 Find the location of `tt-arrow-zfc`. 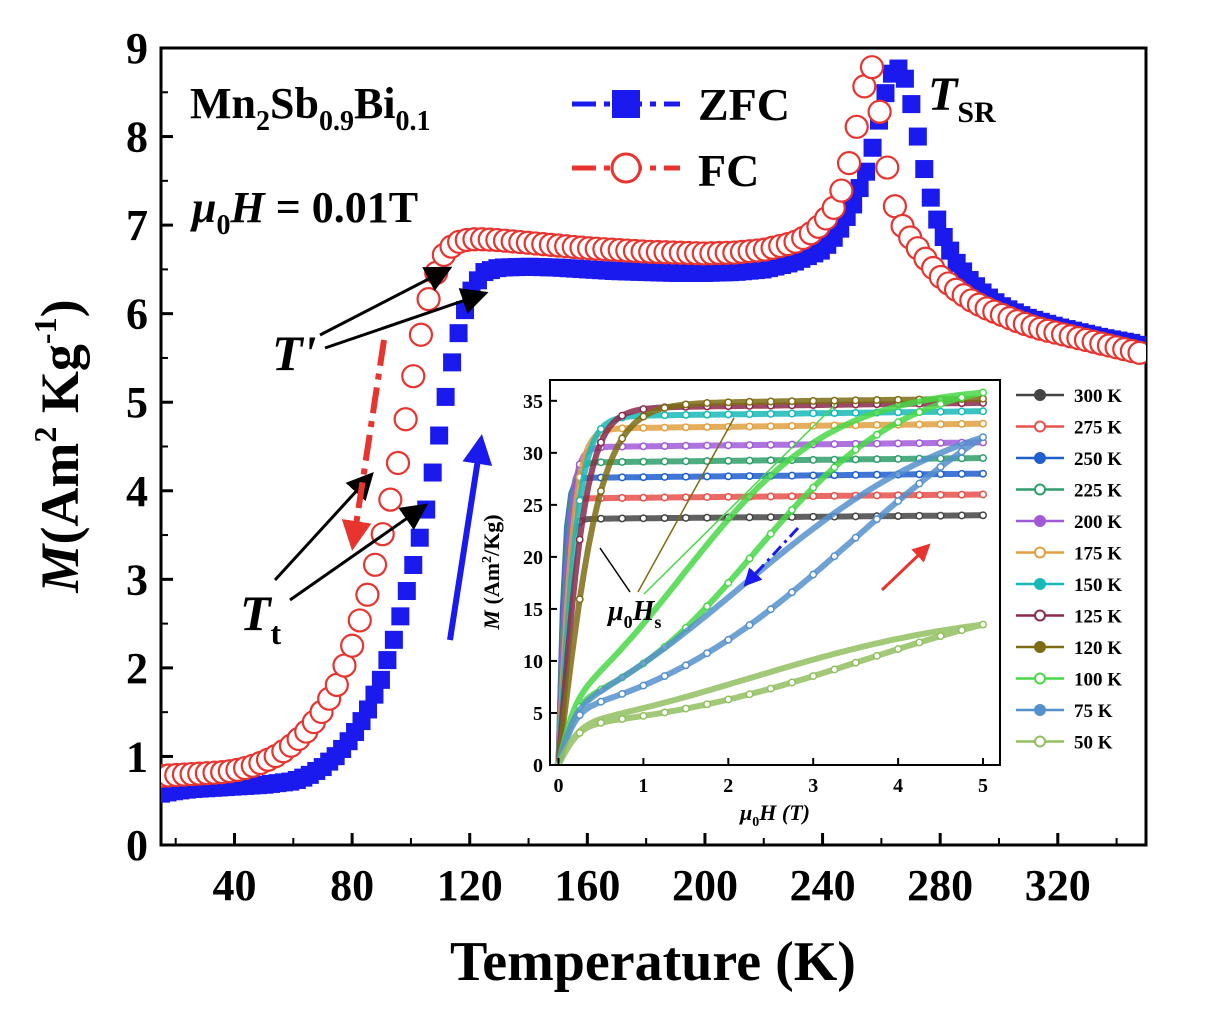

tt-arrow-zfc is located at coordinates (359, 552).